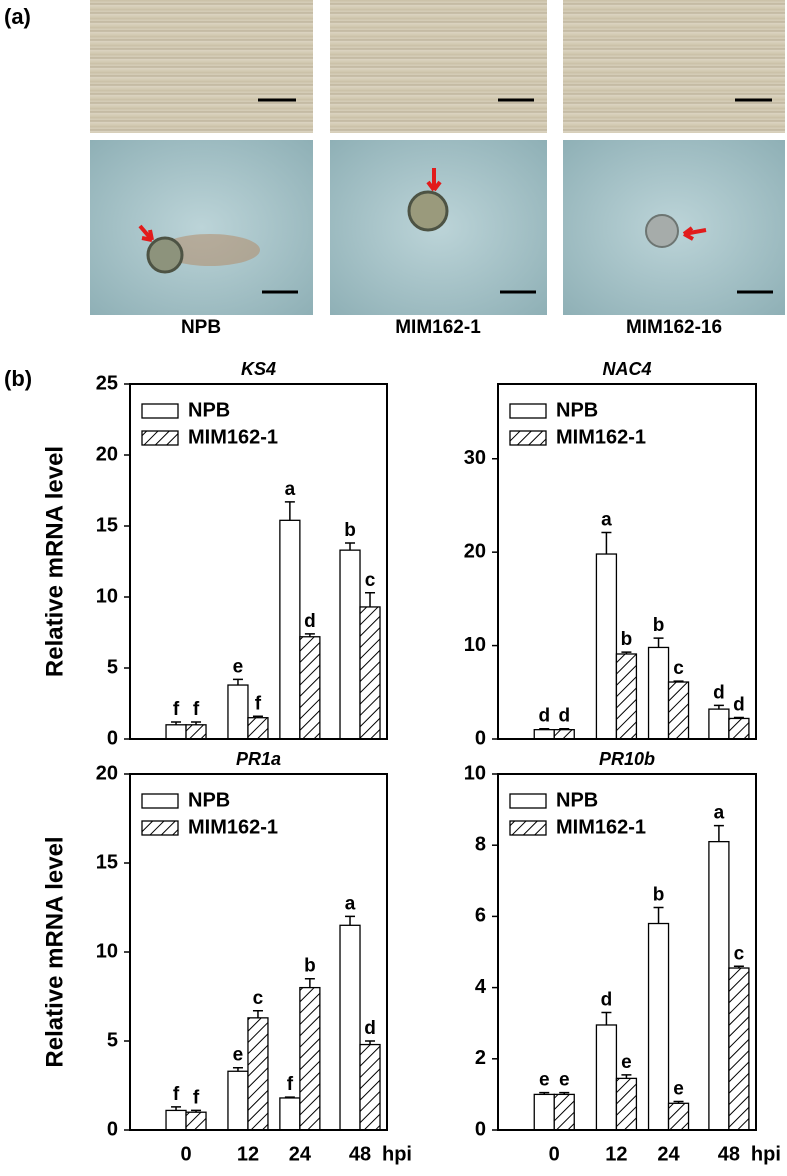 Image resolution: width=787 pixels, height=1176 pixels. What do you see at coordinates (437, 227) in the screenshot?
I see `spore-images` at bounding box center [437, 227].